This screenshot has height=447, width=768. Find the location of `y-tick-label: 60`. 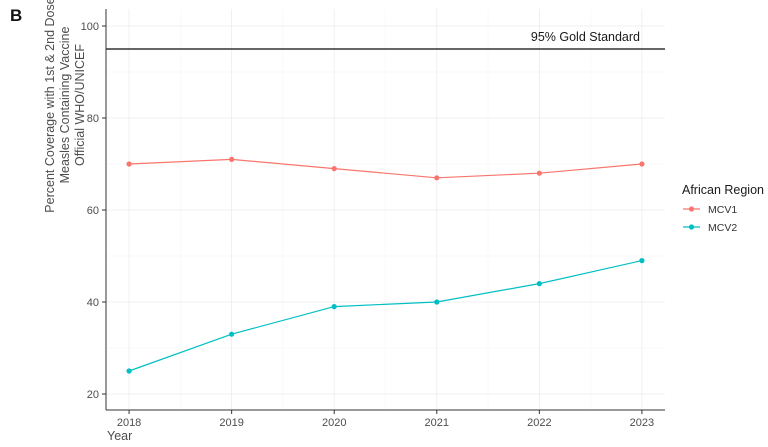

y-tick-label: 60 is located at coordinates (93, 211).